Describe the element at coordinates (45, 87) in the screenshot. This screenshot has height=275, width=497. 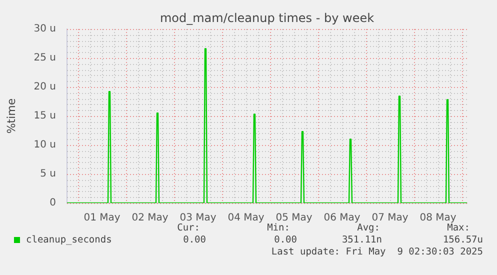
I see `y-tick-label: 20 u` at that location.